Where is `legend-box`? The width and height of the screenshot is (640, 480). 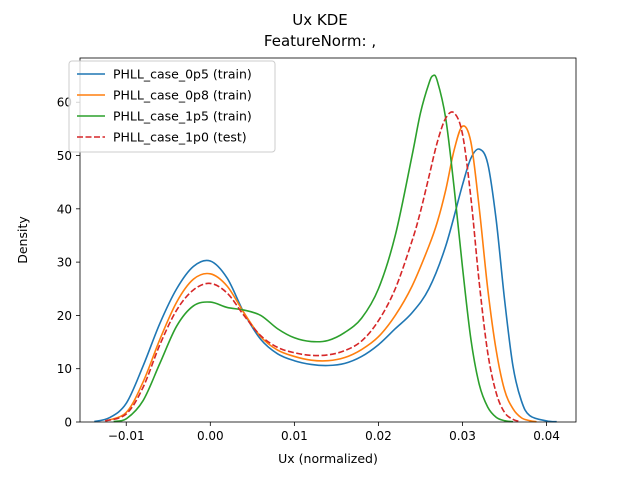 legend-box is located at coordinates (172, 106).